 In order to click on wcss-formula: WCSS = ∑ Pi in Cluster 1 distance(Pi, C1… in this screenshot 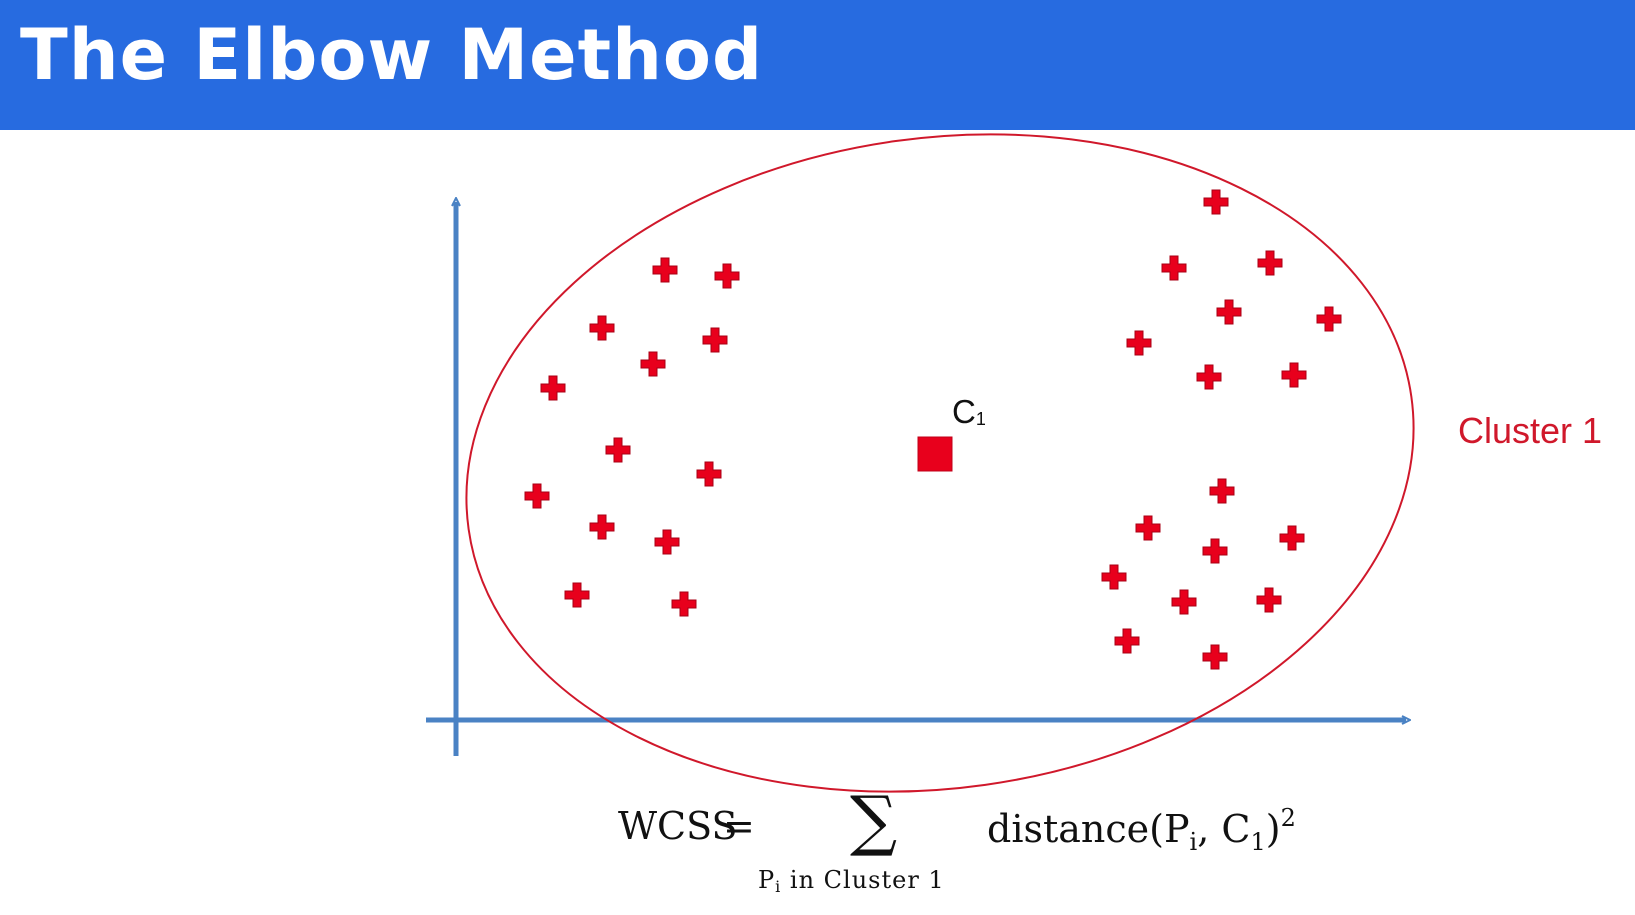, I will do `click(950, 849)`.